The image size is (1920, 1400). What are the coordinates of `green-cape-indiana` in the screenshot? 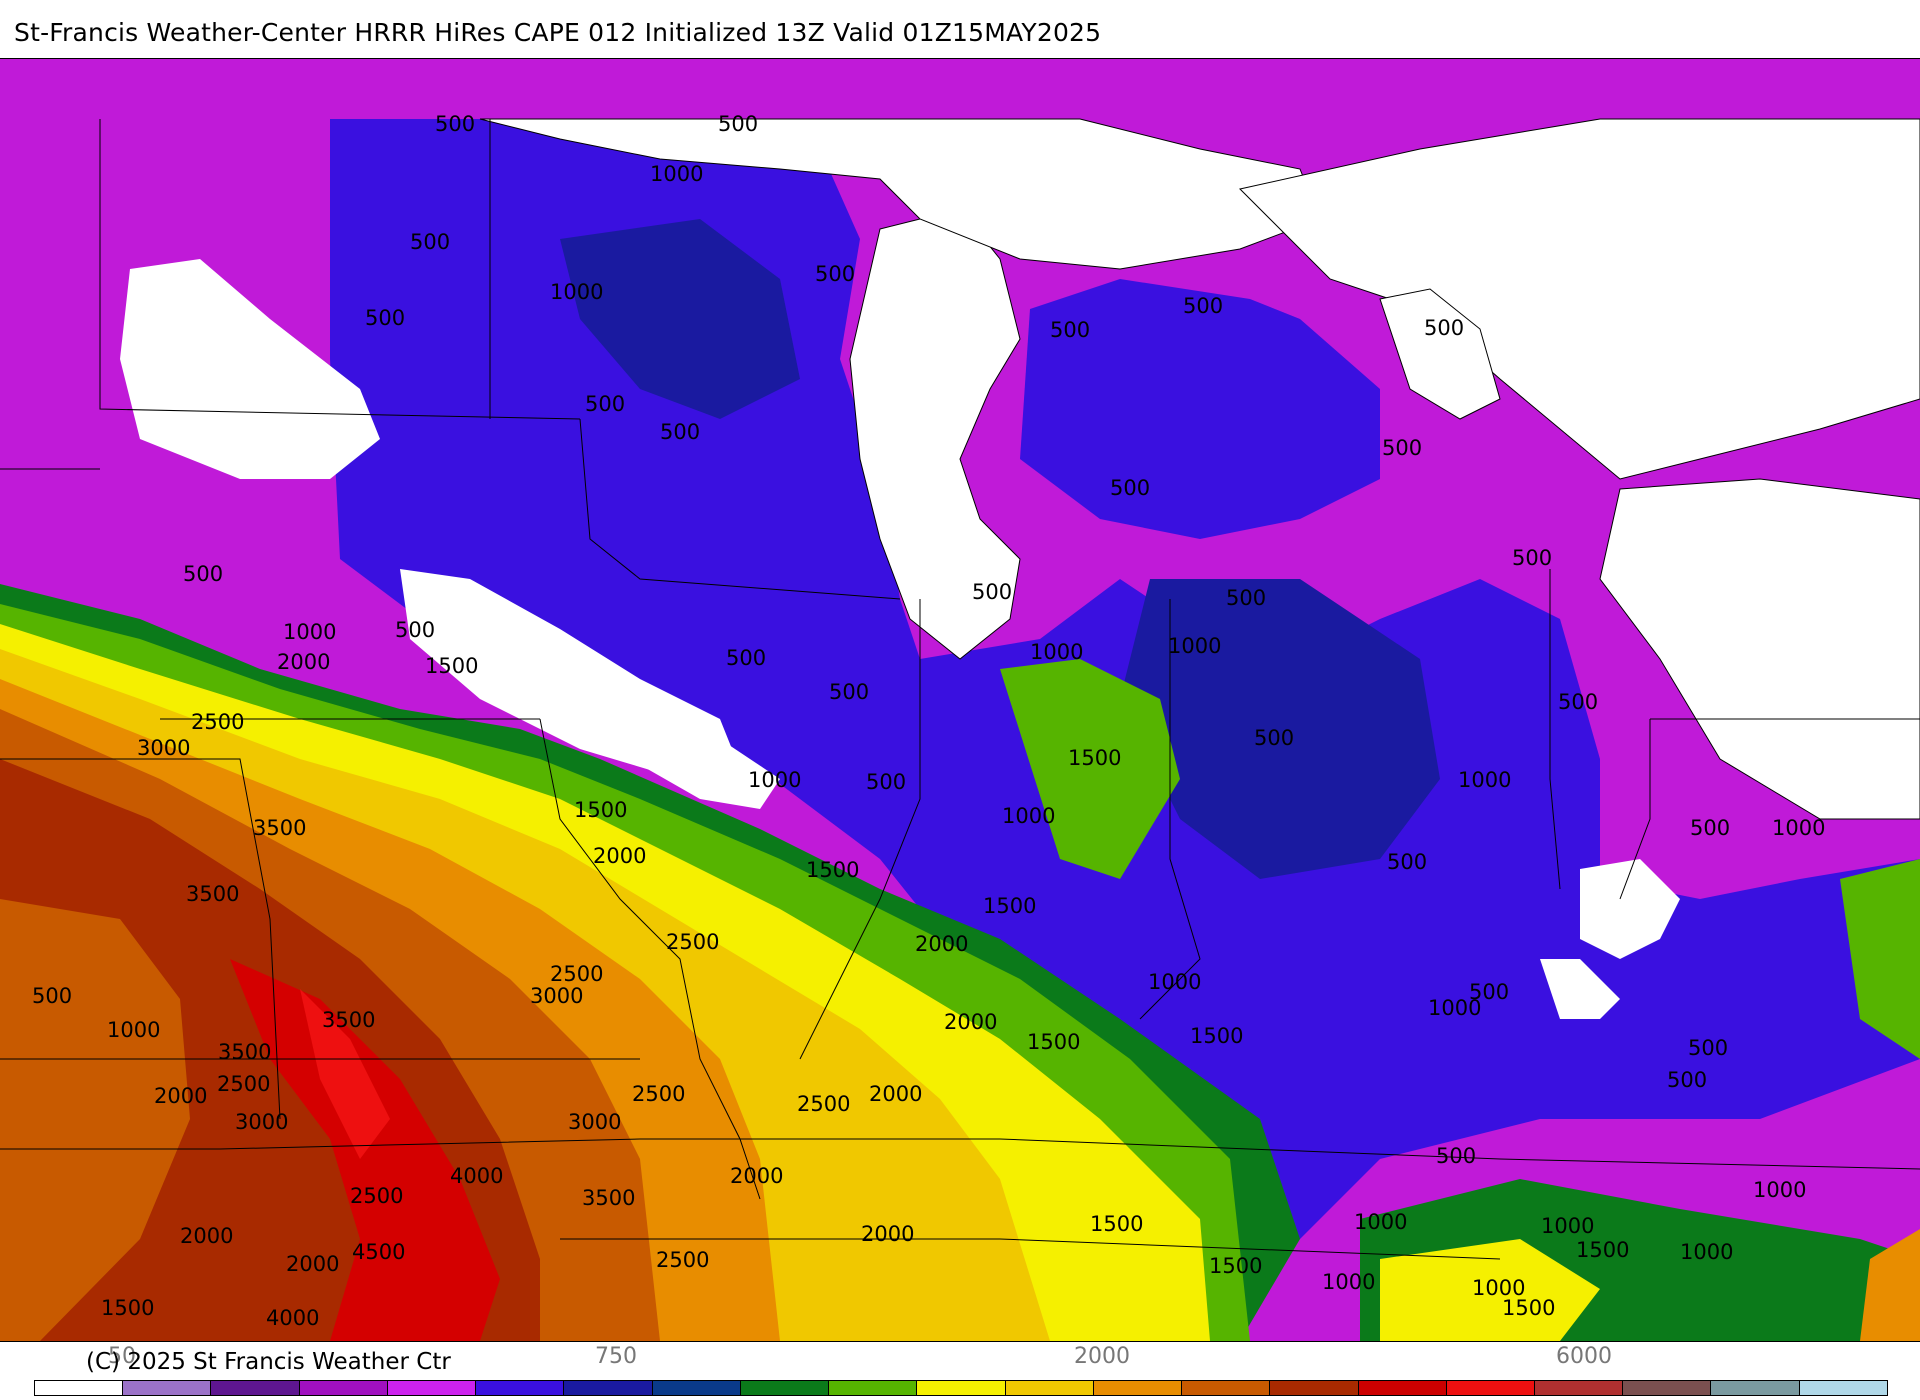 It's located at (1090, 769).